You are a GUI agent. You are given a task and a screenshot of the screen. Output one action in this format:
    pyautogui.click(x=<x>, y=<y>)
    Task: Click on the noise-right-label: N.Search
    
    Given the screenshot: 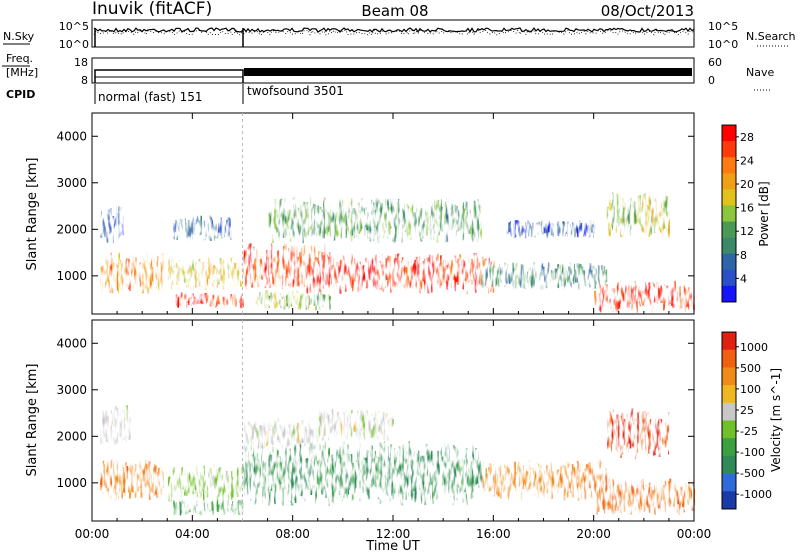 What is the action you would take?
    pyautogui.click(x=771, y=36)
    